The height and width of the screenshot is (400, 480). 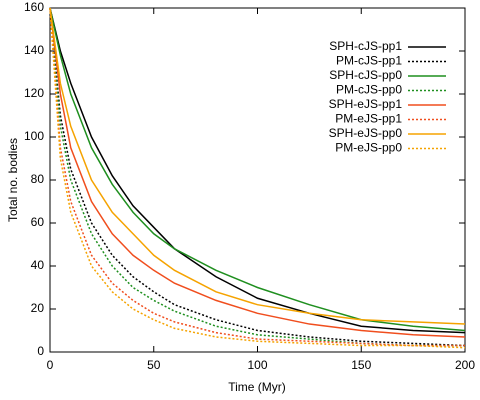 What do you see at coordinates (38, 265) in the screenshot?
I see `y-tick-label: 40` at bounding box center [38, 265].